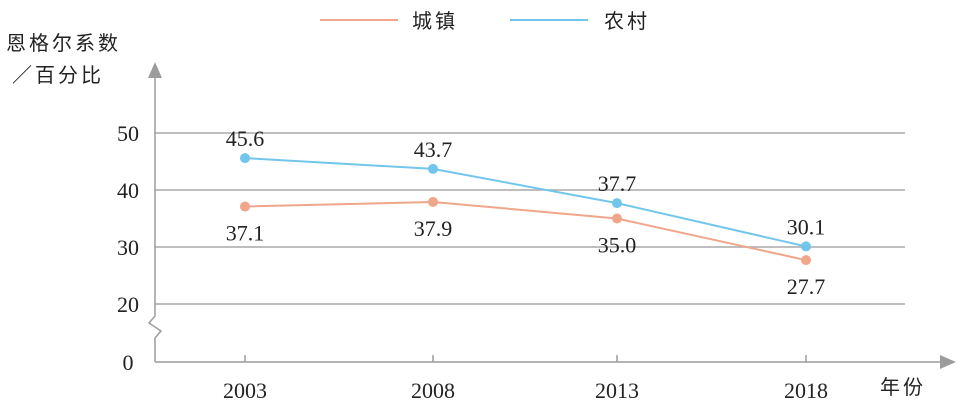 Image resolution: width=958 pixels, height=409 pixels. I want to click on legend-label-rural: 农村, so click(627, 21).